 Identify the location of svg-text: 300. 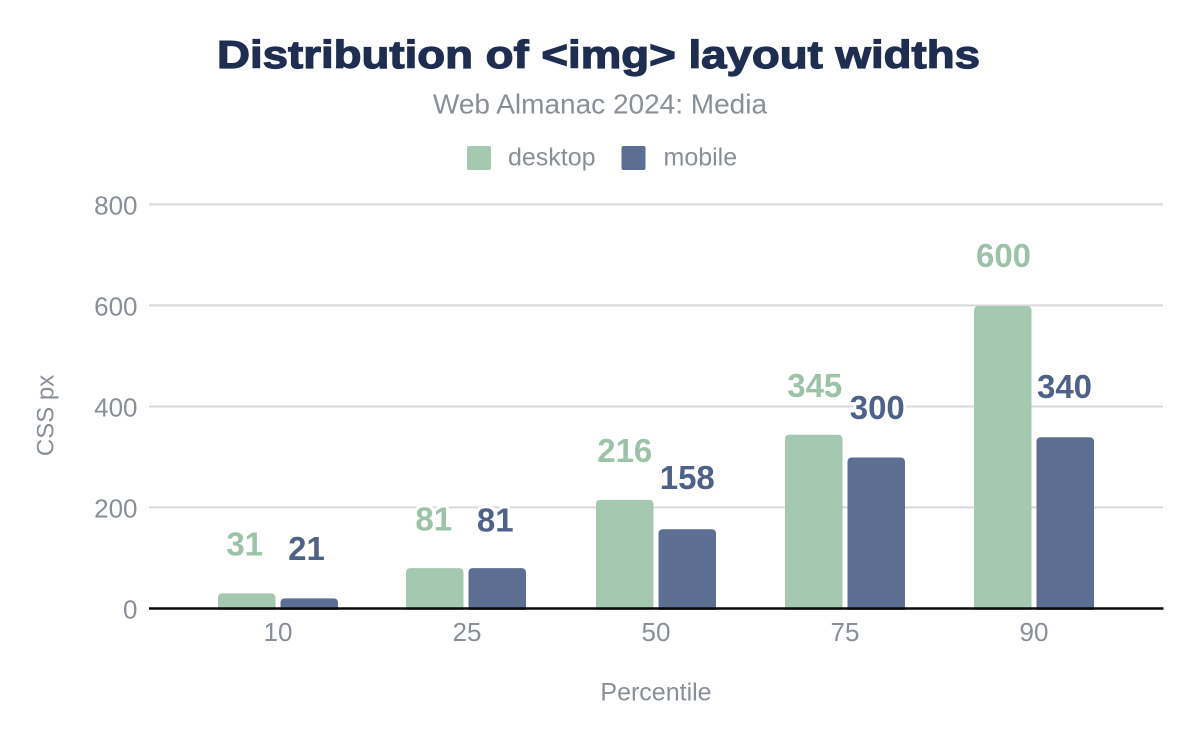
(877, 407).